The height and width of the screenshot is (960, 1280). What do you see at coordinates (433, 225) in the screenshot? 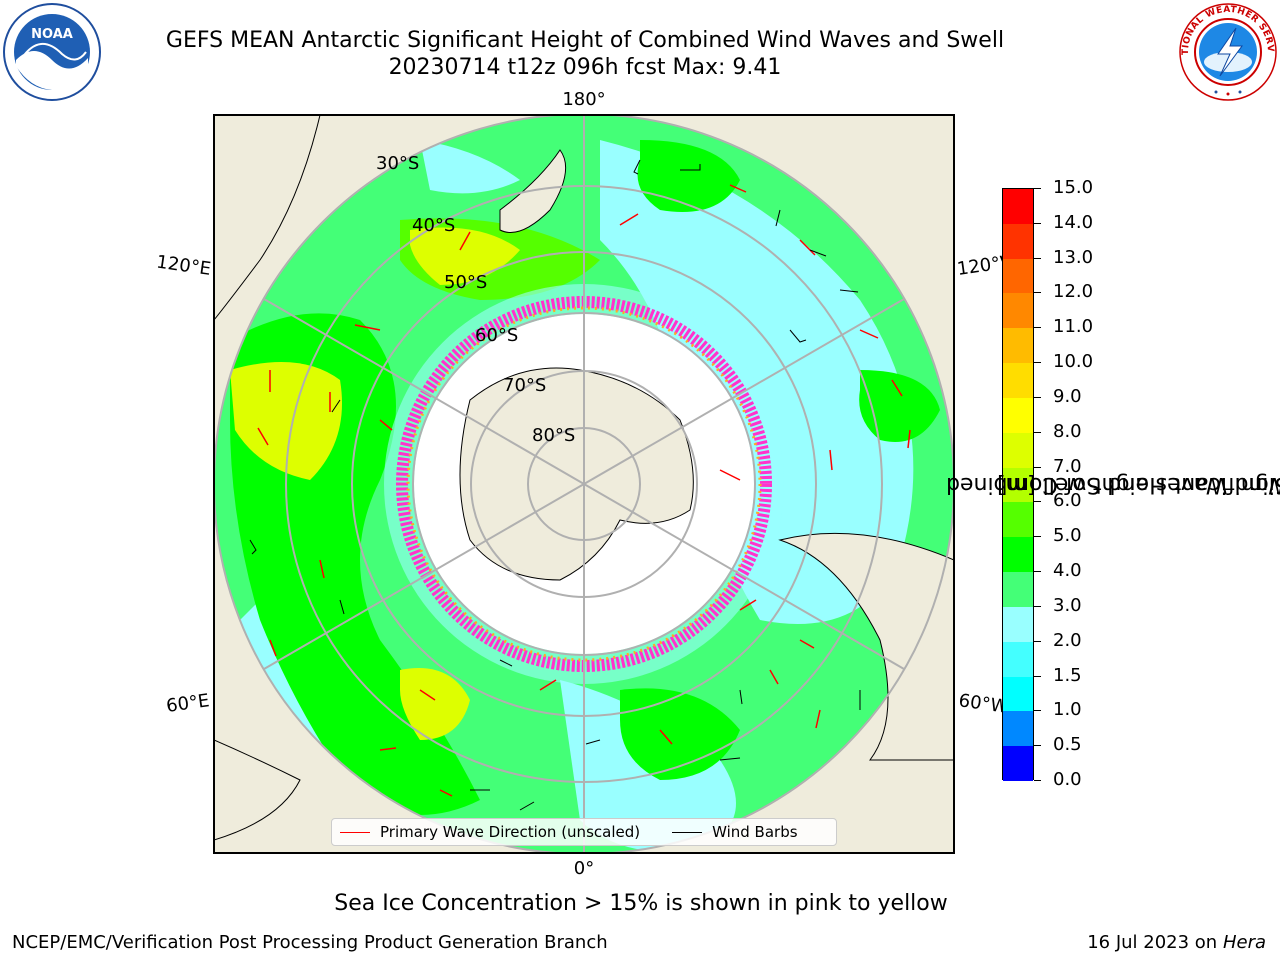
I see `lat-label-40s: 40°S` at bounding box center [433, 225].